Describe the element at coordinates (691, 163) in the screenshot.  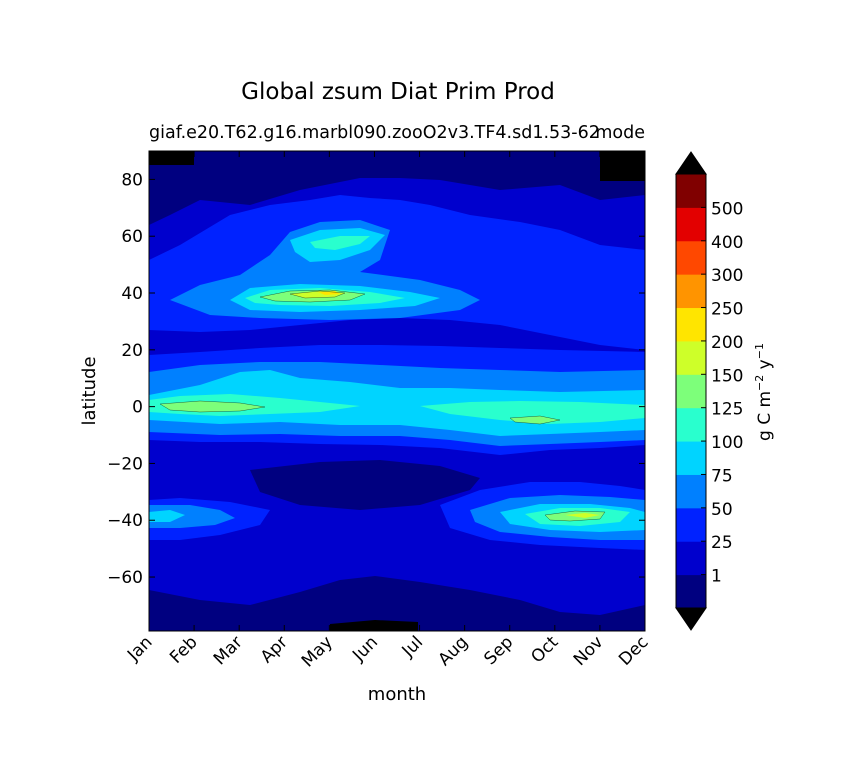
I see `colorbar-extend-over` at that location.